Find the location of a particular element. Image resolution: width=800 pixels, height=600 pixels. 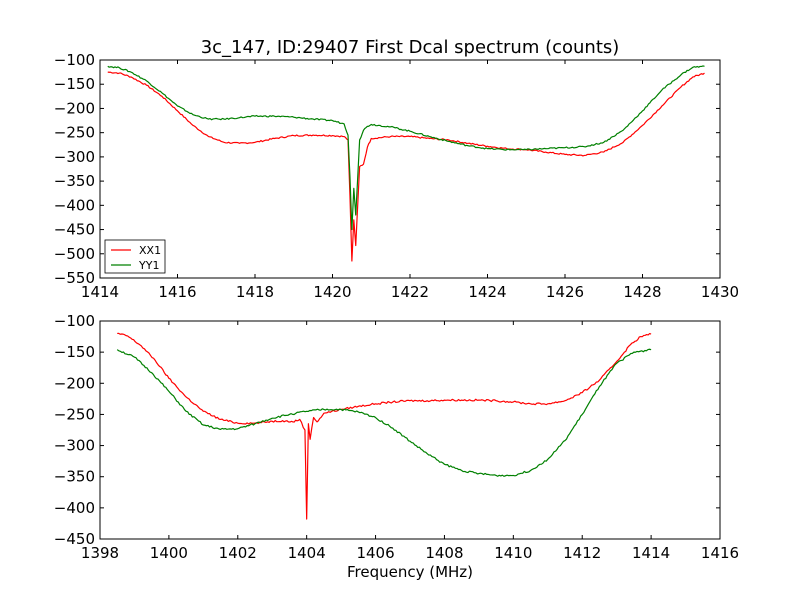

series-line-green is located at coordinates (384, 412).